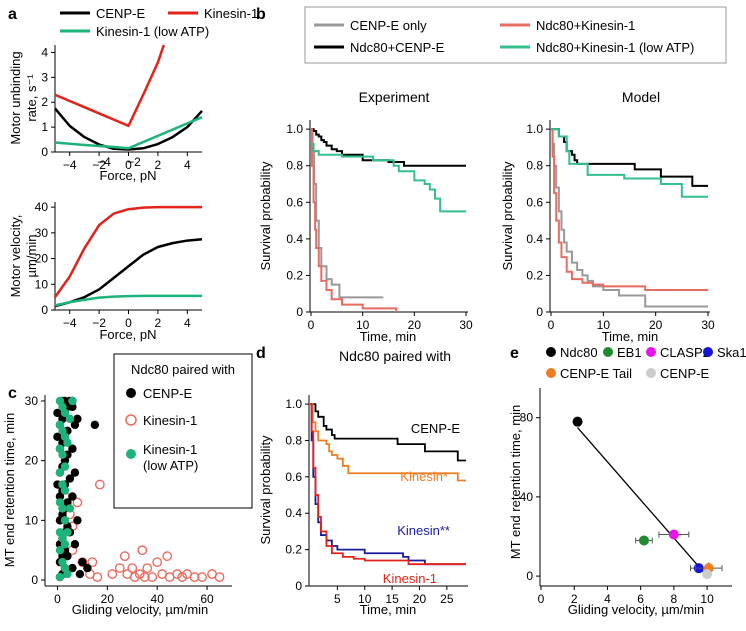 The image size is (746, 631). What do you see at coordinates (44, 127) in the screenshot?
I see `a-top-ytick-label: 1` at bounding box center [44, 127].